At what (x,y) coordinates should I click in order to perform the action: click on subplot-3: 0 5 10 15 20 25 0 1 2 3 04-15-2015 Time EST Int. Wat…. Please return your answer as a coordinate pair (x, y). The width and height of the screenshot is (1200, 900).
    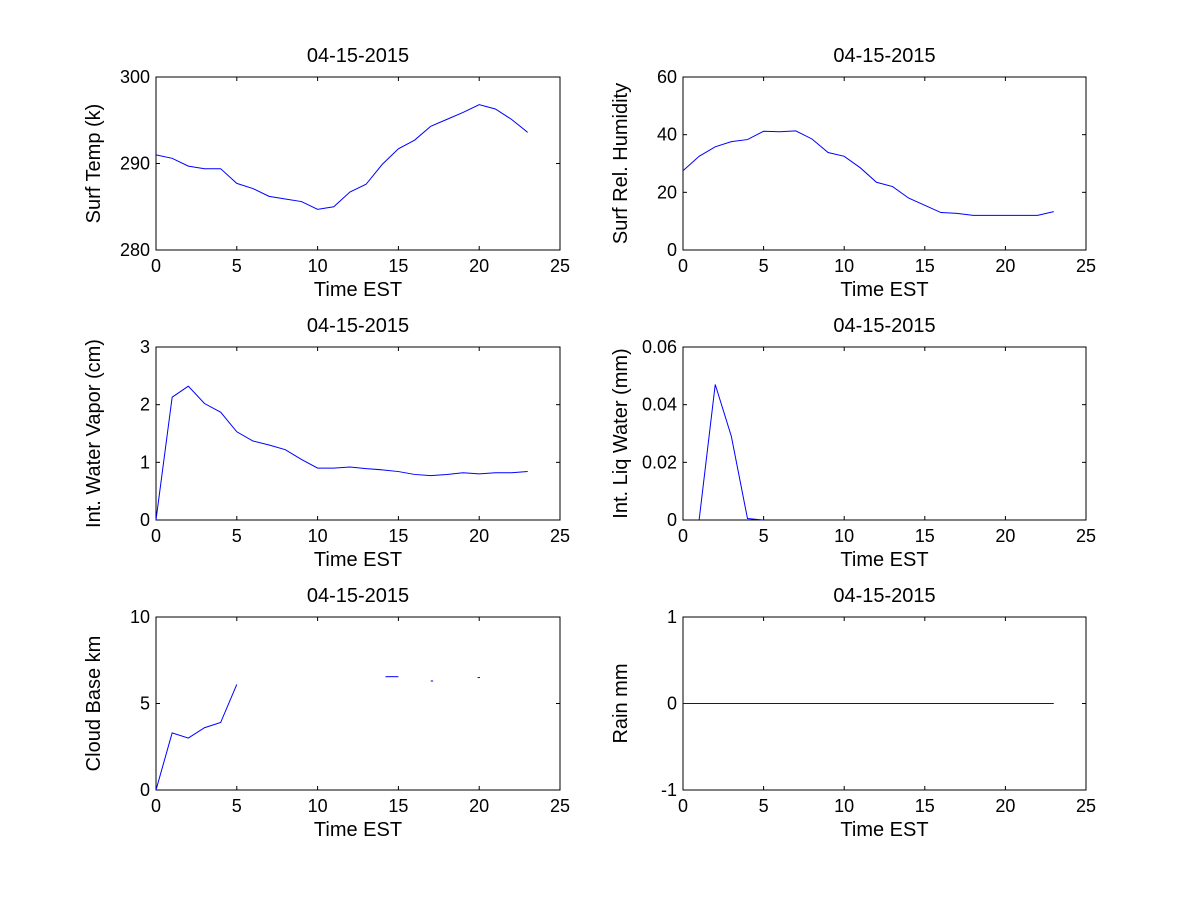
    Looking at the image, I should click on (326, 443).